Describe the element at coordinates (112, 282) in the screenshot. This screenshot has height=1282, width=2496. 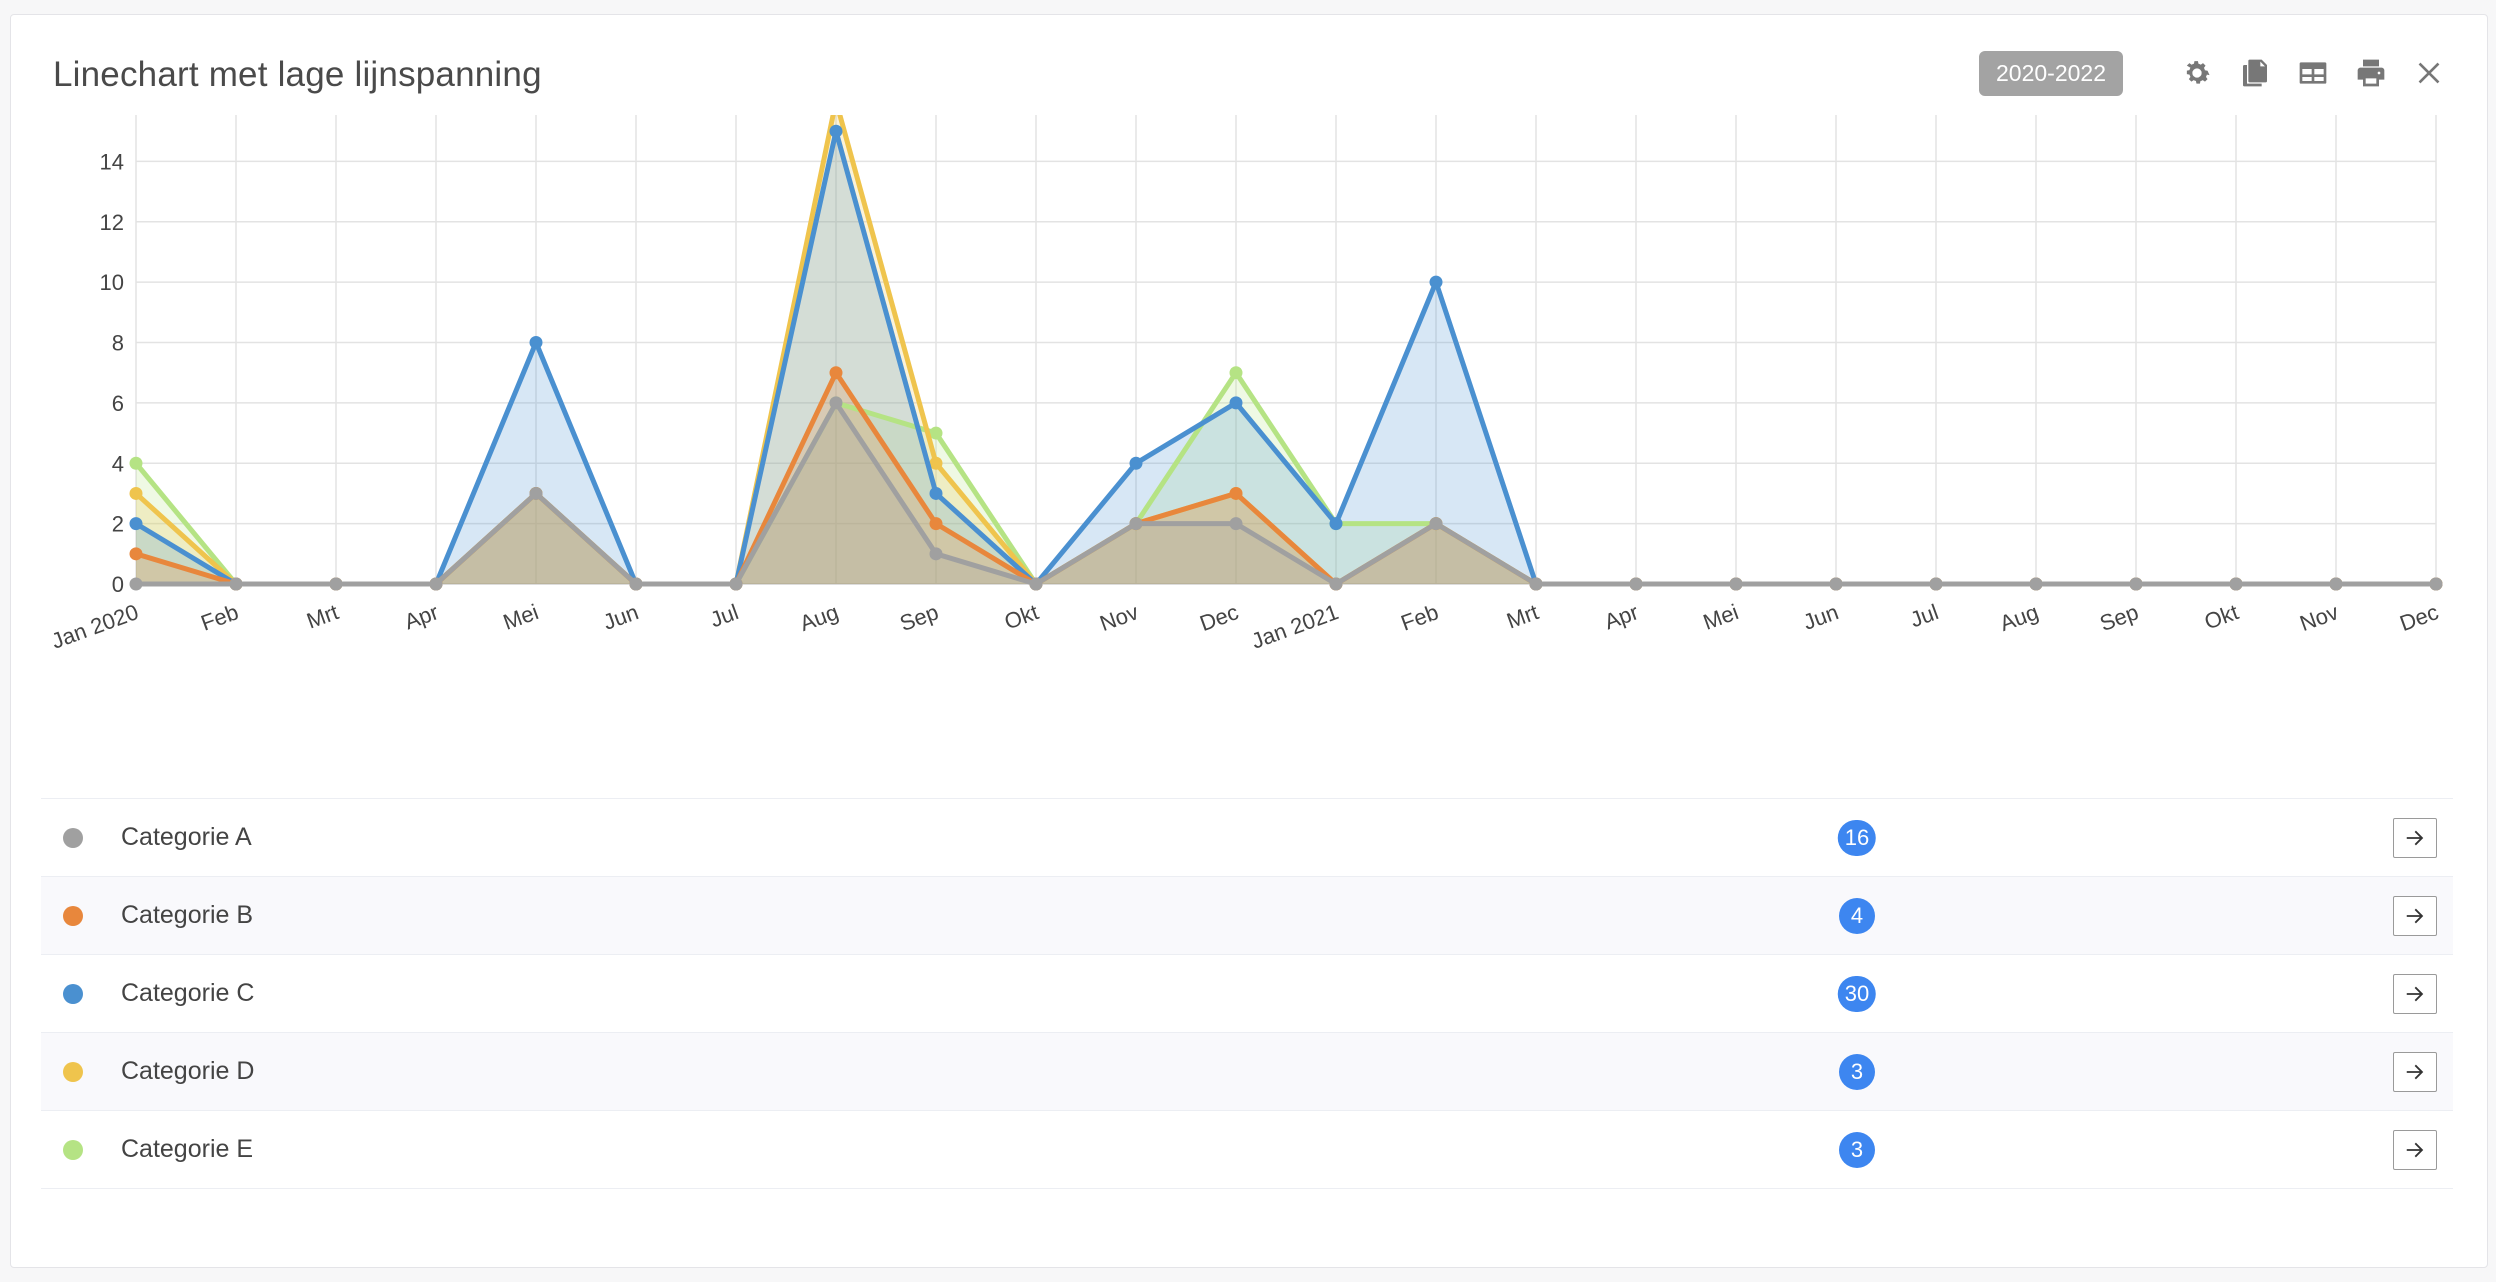
I see `y-tick-label: 10` at that location.